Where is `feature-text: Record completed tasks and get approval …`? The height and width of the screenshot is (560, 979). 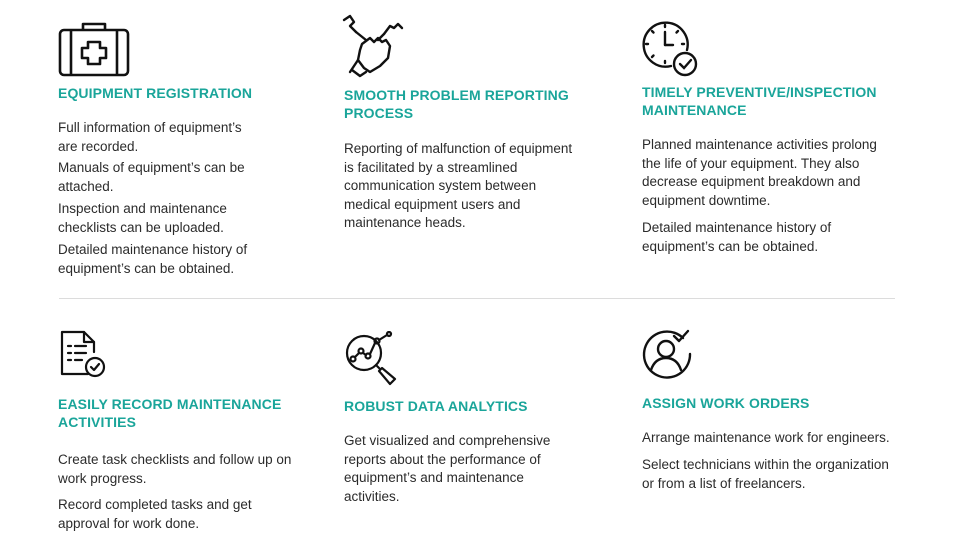
feature-text: Record completed tasks and get approval … is located at coordinates (155, 514).